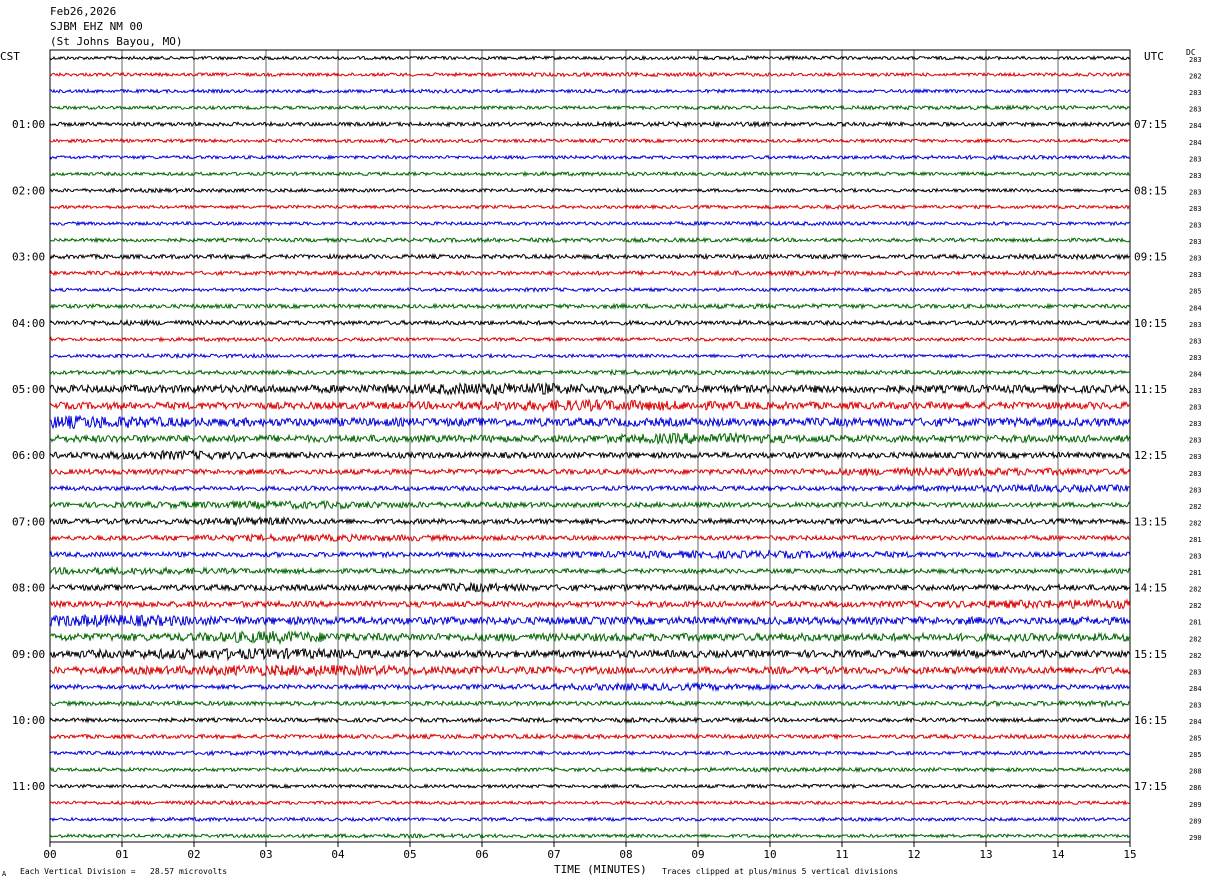 The height and width of the screenshot is (886, 1210). Describe the element at coordinates (10, 56) in the screenshot. I see `left-timezone-label: CST` at that location.